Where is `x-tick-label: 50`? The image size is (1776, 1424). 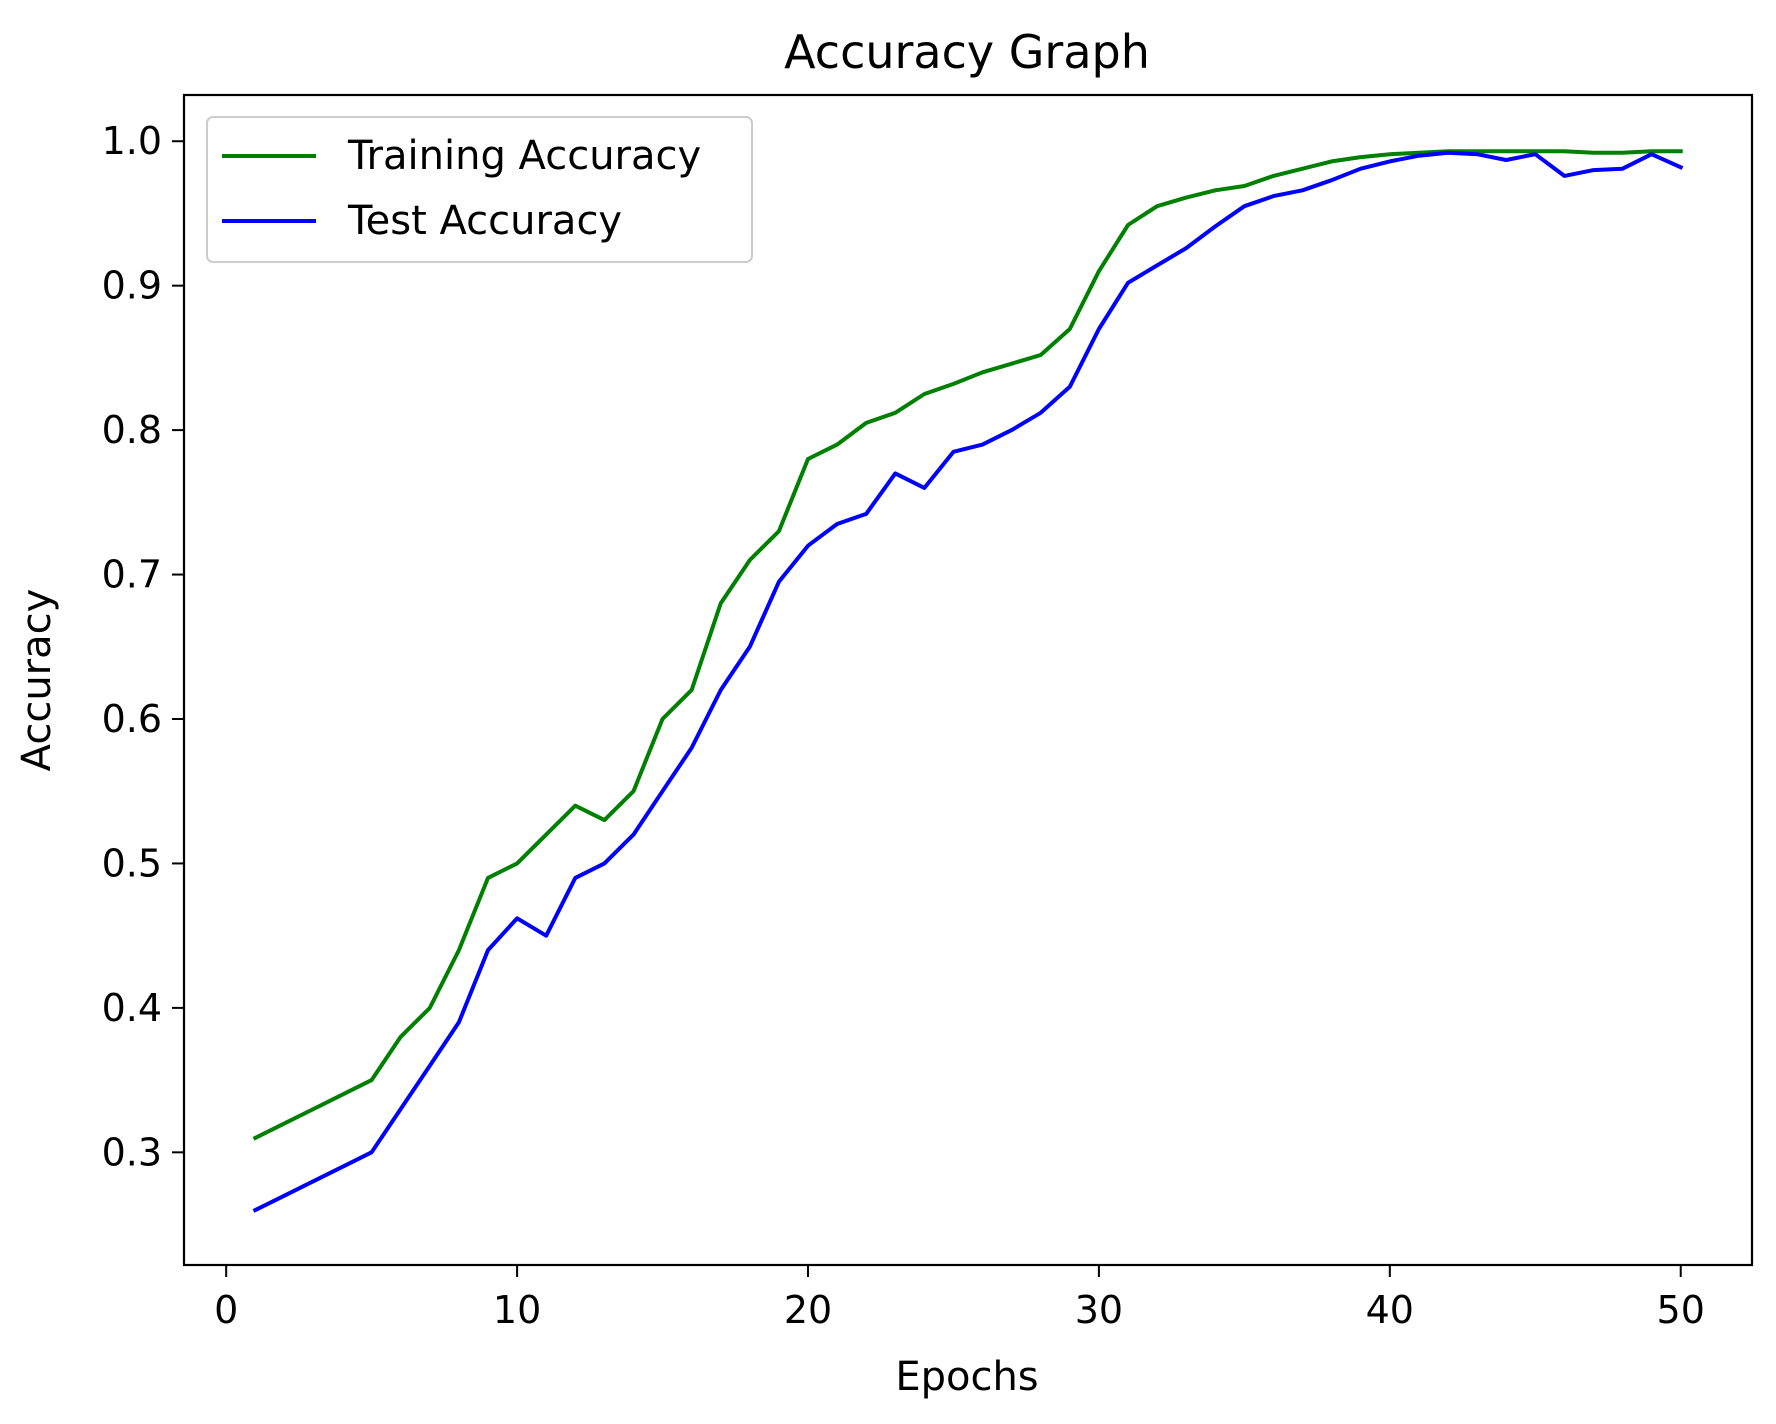
x-tick-label: 50 is located at coordinates (1681, 1310).